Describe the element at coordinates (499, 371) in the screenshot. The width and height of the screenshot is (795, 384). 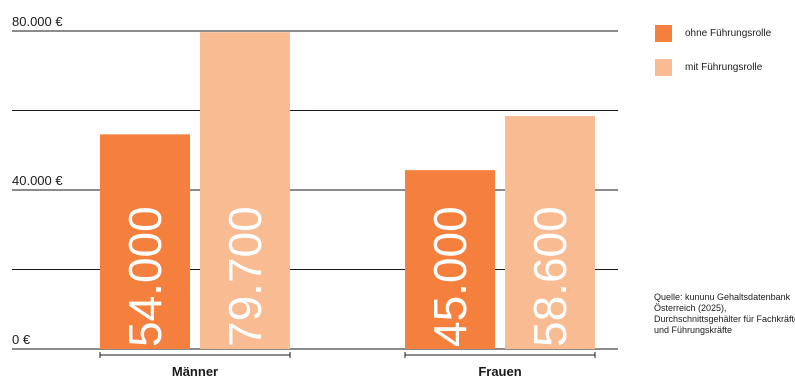
I see `category-label-1: Frauen` at that location.